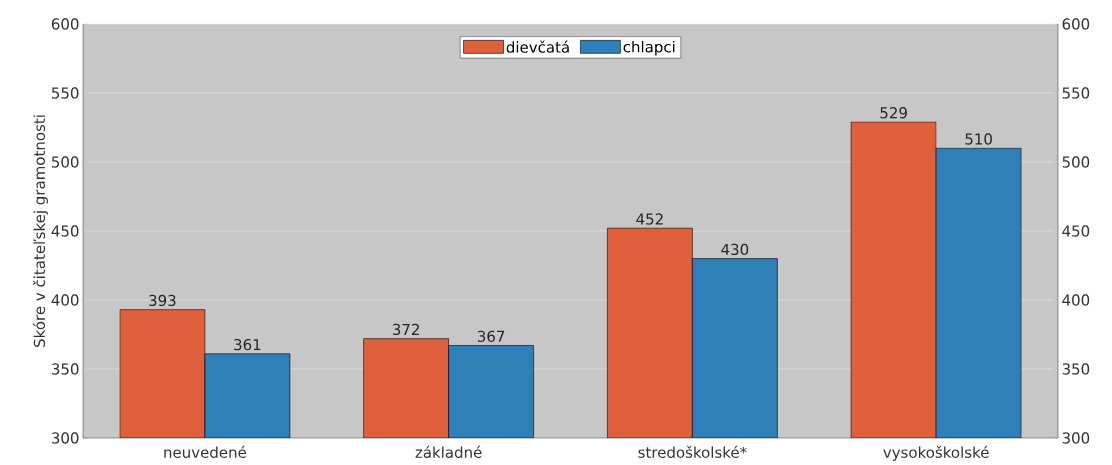 The width and height of the screenshot is (1112, 465). I want to click on data-label: 452, so click(649, 219).